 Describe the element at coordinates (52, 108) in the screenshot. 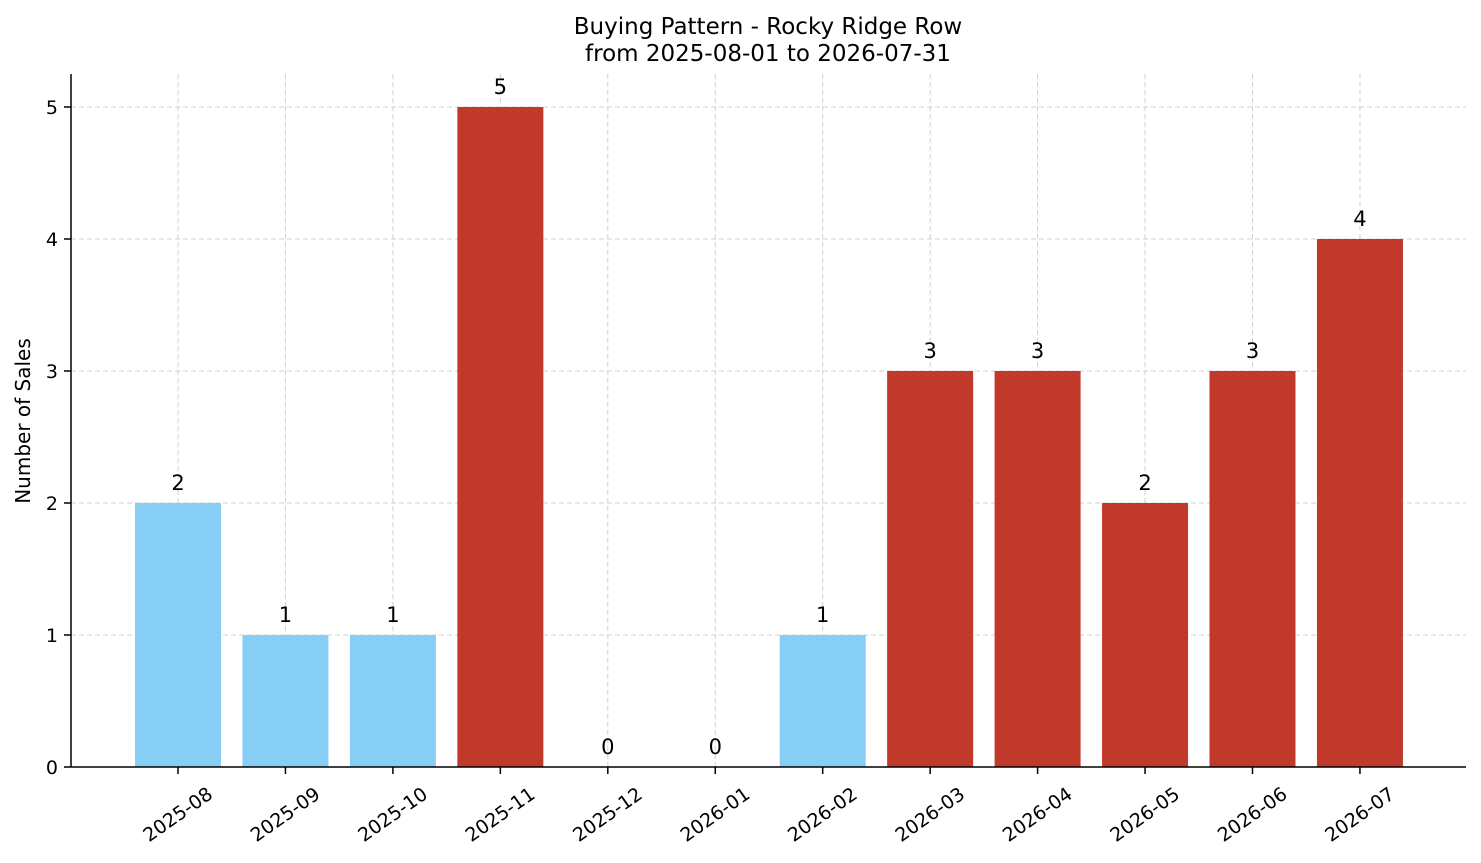

I see `y-tick-label: 5` at that location.